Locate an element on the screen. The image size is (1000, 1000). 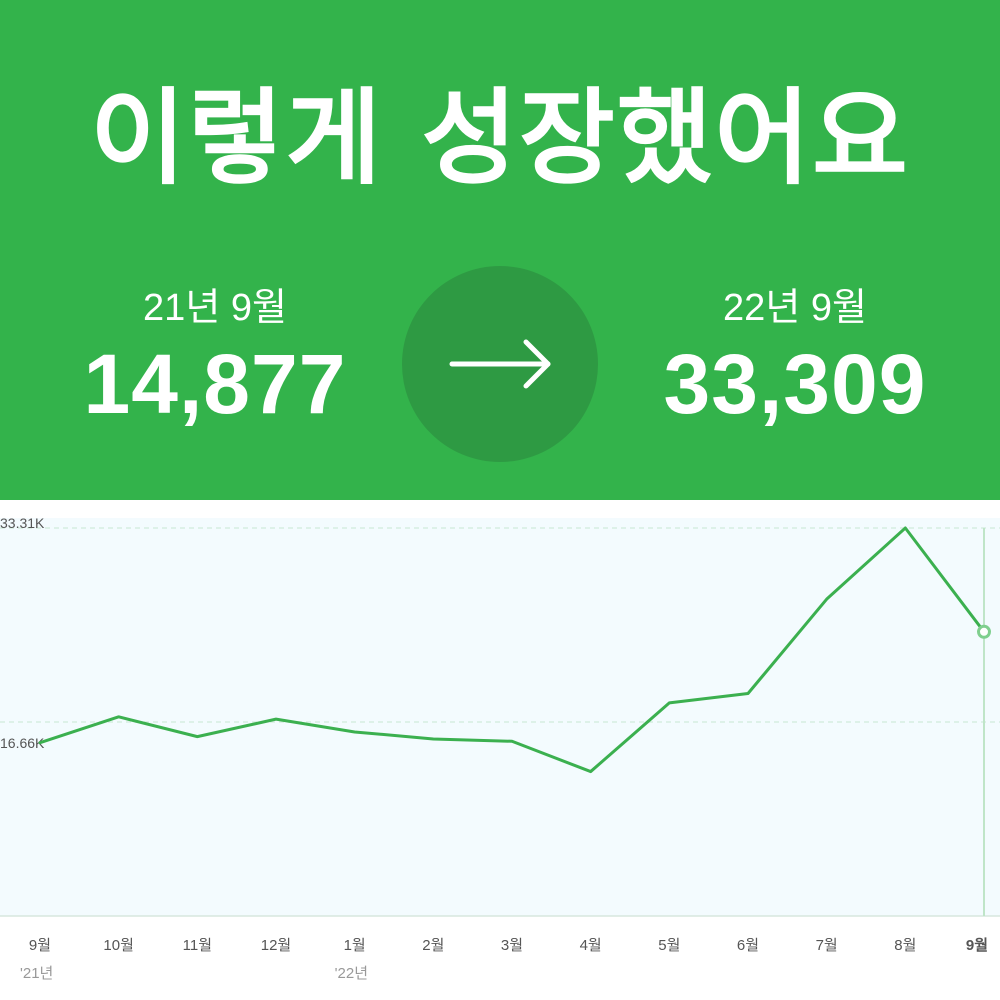
after-value: 33,309 is located at coordinates (795, 384).